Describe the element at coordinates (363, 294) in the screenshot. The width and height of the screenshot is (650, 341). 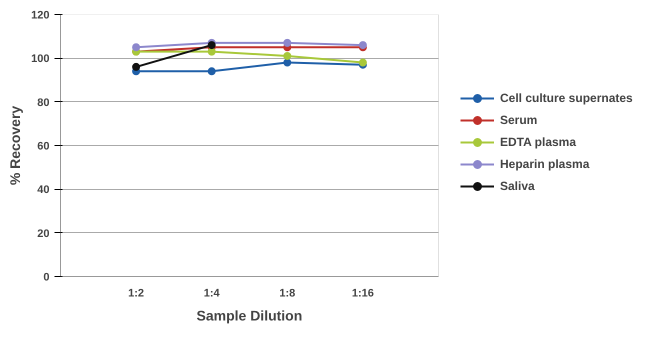
I see `x-tick-label: 1:16` at that location.